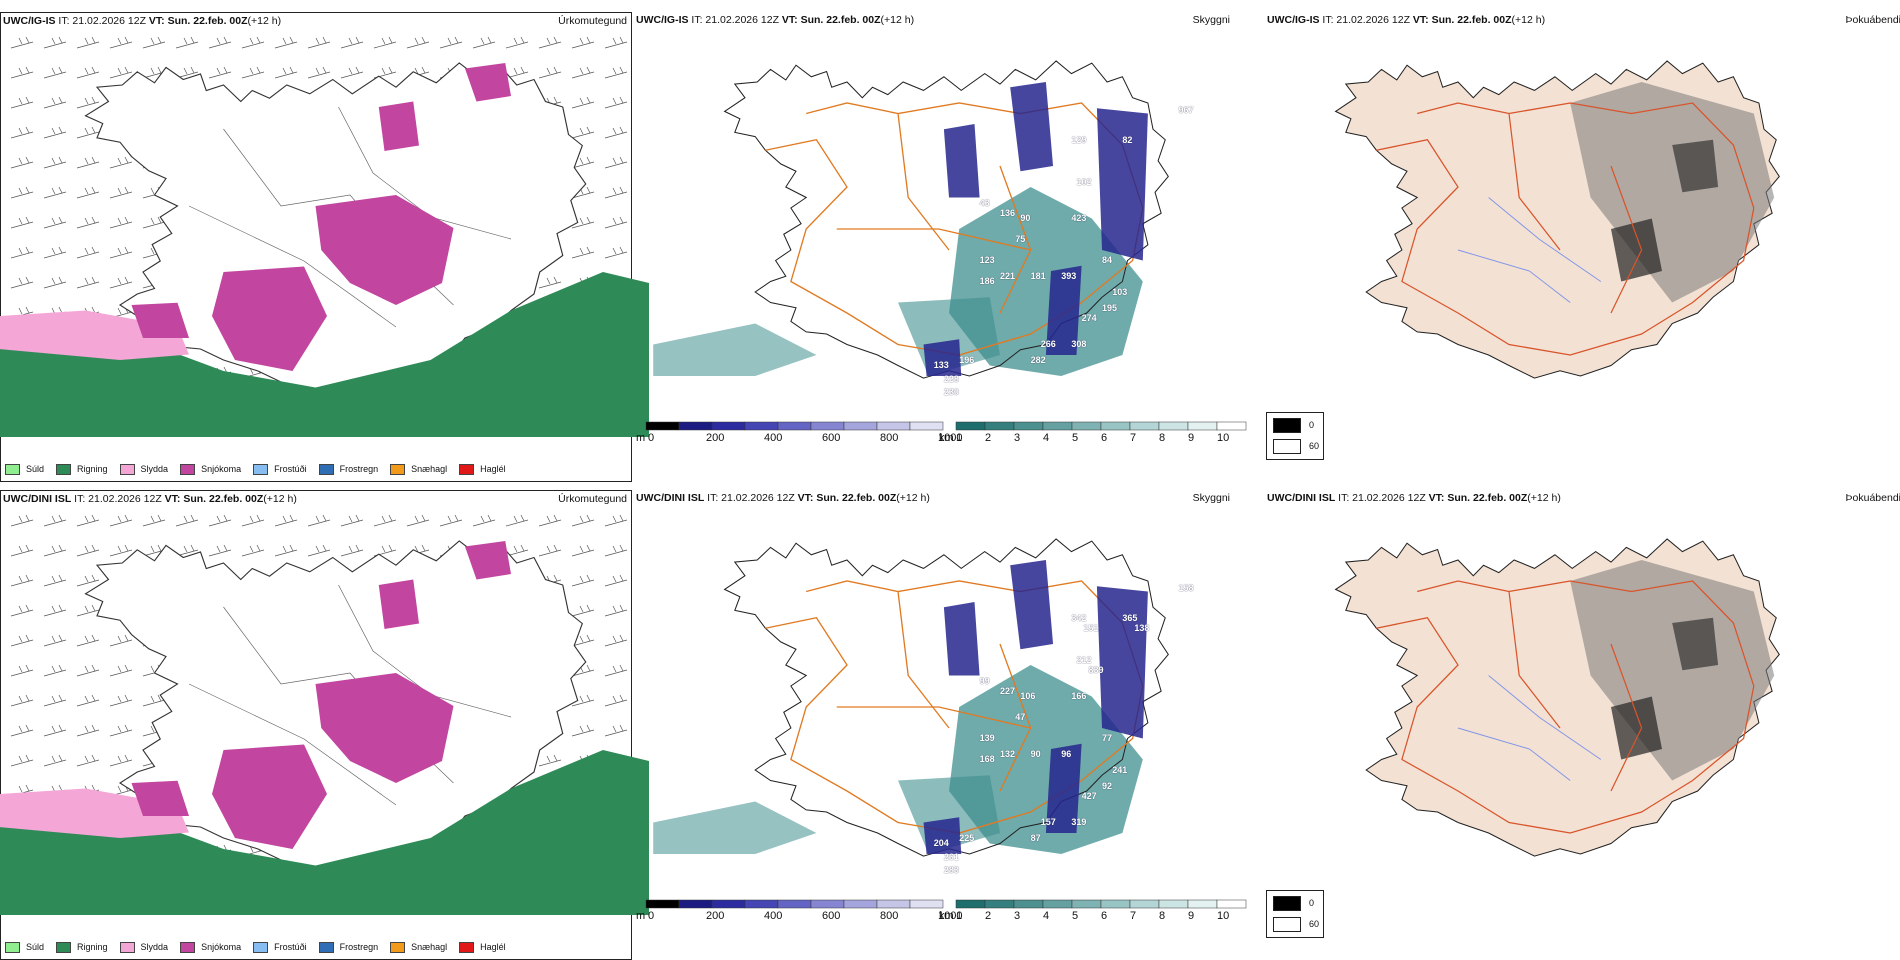 This screenshot has height=960, width=1900. I want to click on visibility-map, so click(946, 723).